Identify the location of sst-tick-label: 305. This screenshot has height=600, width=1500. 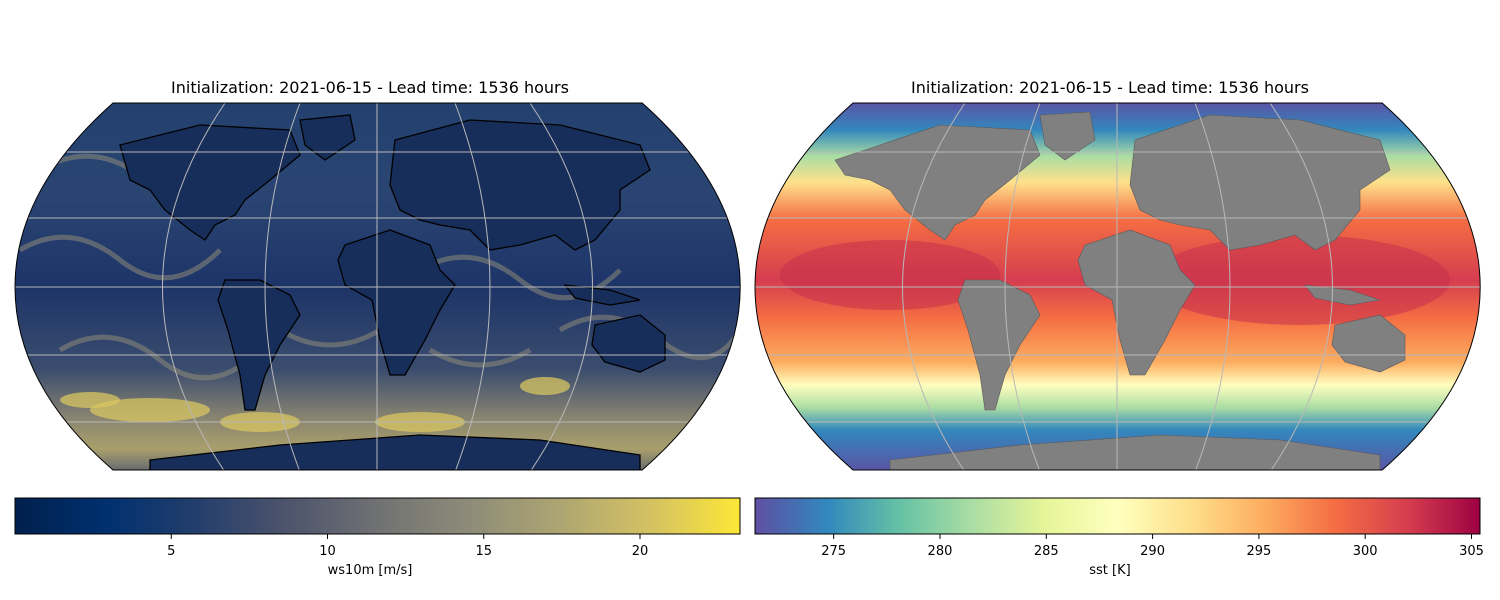
(1471, 551).